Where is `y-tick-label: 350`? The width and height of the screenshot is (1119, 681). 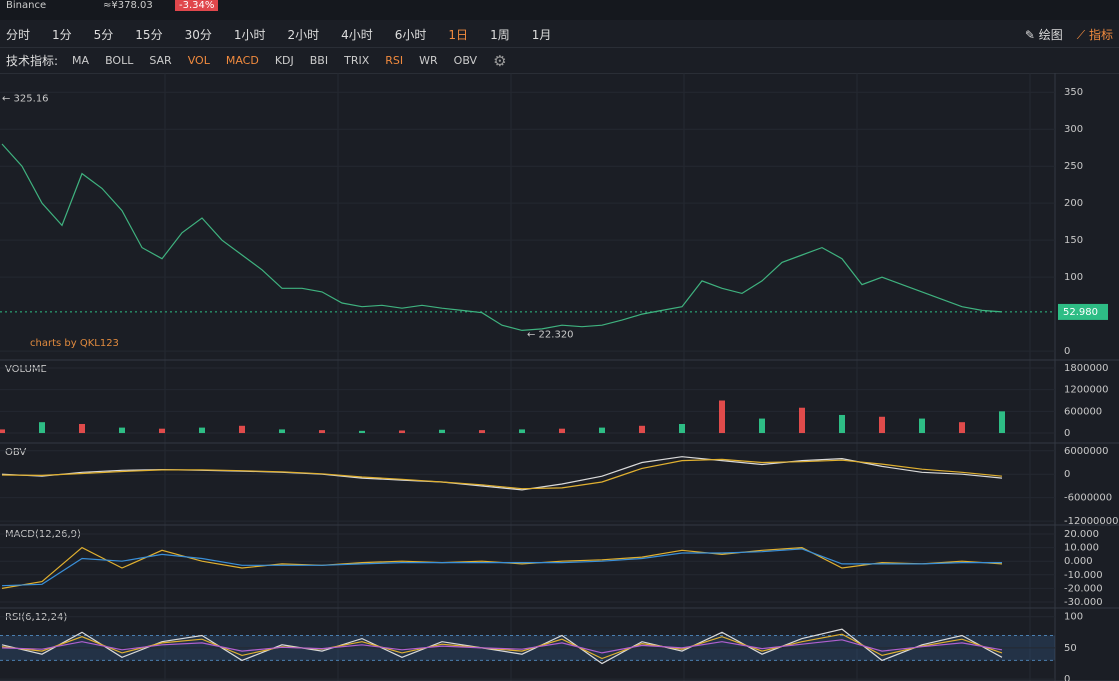 y-tick-label: 350 is located at coordinates (1073, 92).